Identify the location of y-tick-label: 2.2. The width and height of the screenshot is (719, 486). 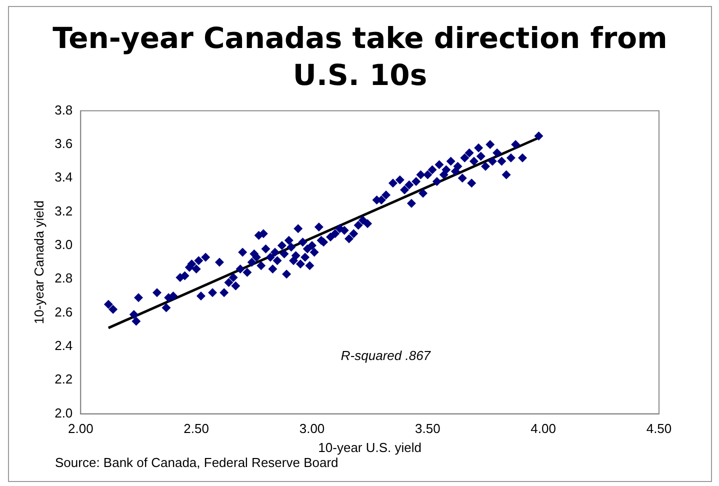
(63, 379).